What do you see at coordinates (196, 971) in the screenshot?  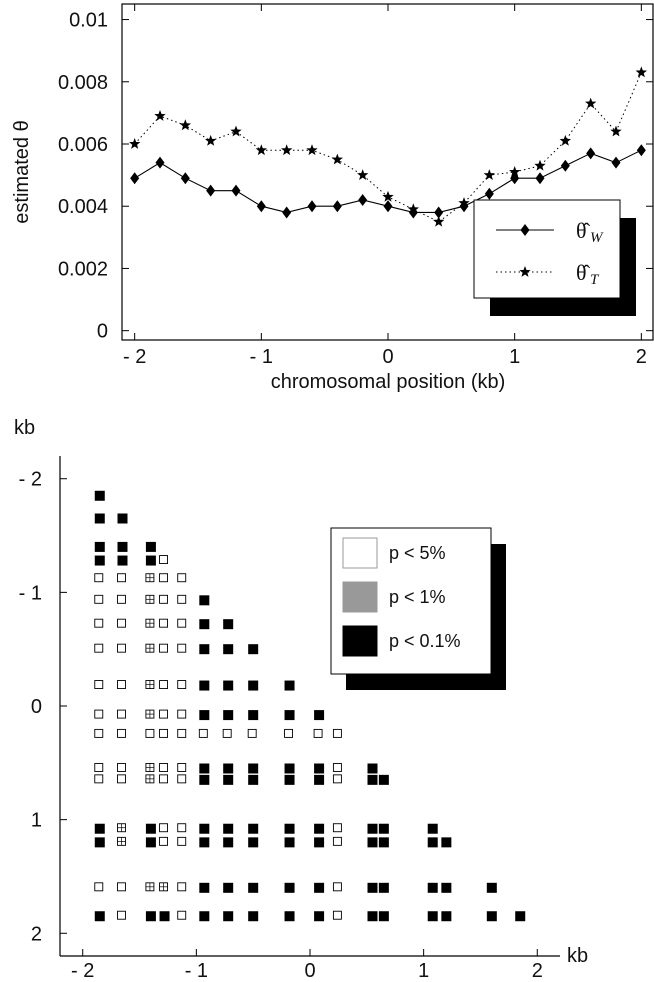 I see `x-tick-label: - 1` at bounding box center [196, 971].